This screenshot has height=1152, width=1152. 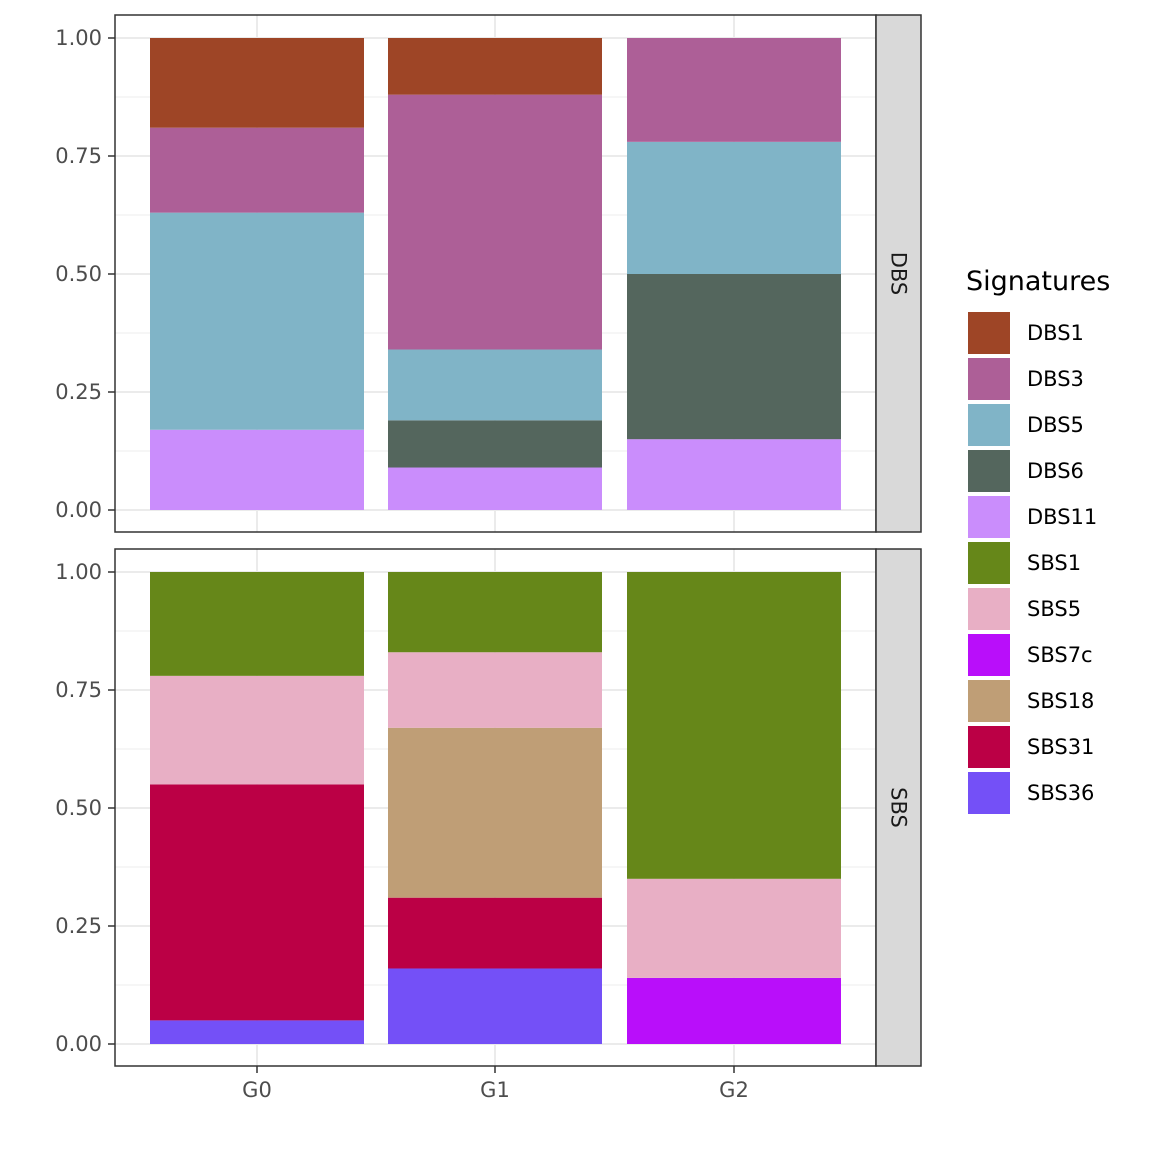 I want to click on bar-segment-dbs3-g2, so click(x=734, y=90).